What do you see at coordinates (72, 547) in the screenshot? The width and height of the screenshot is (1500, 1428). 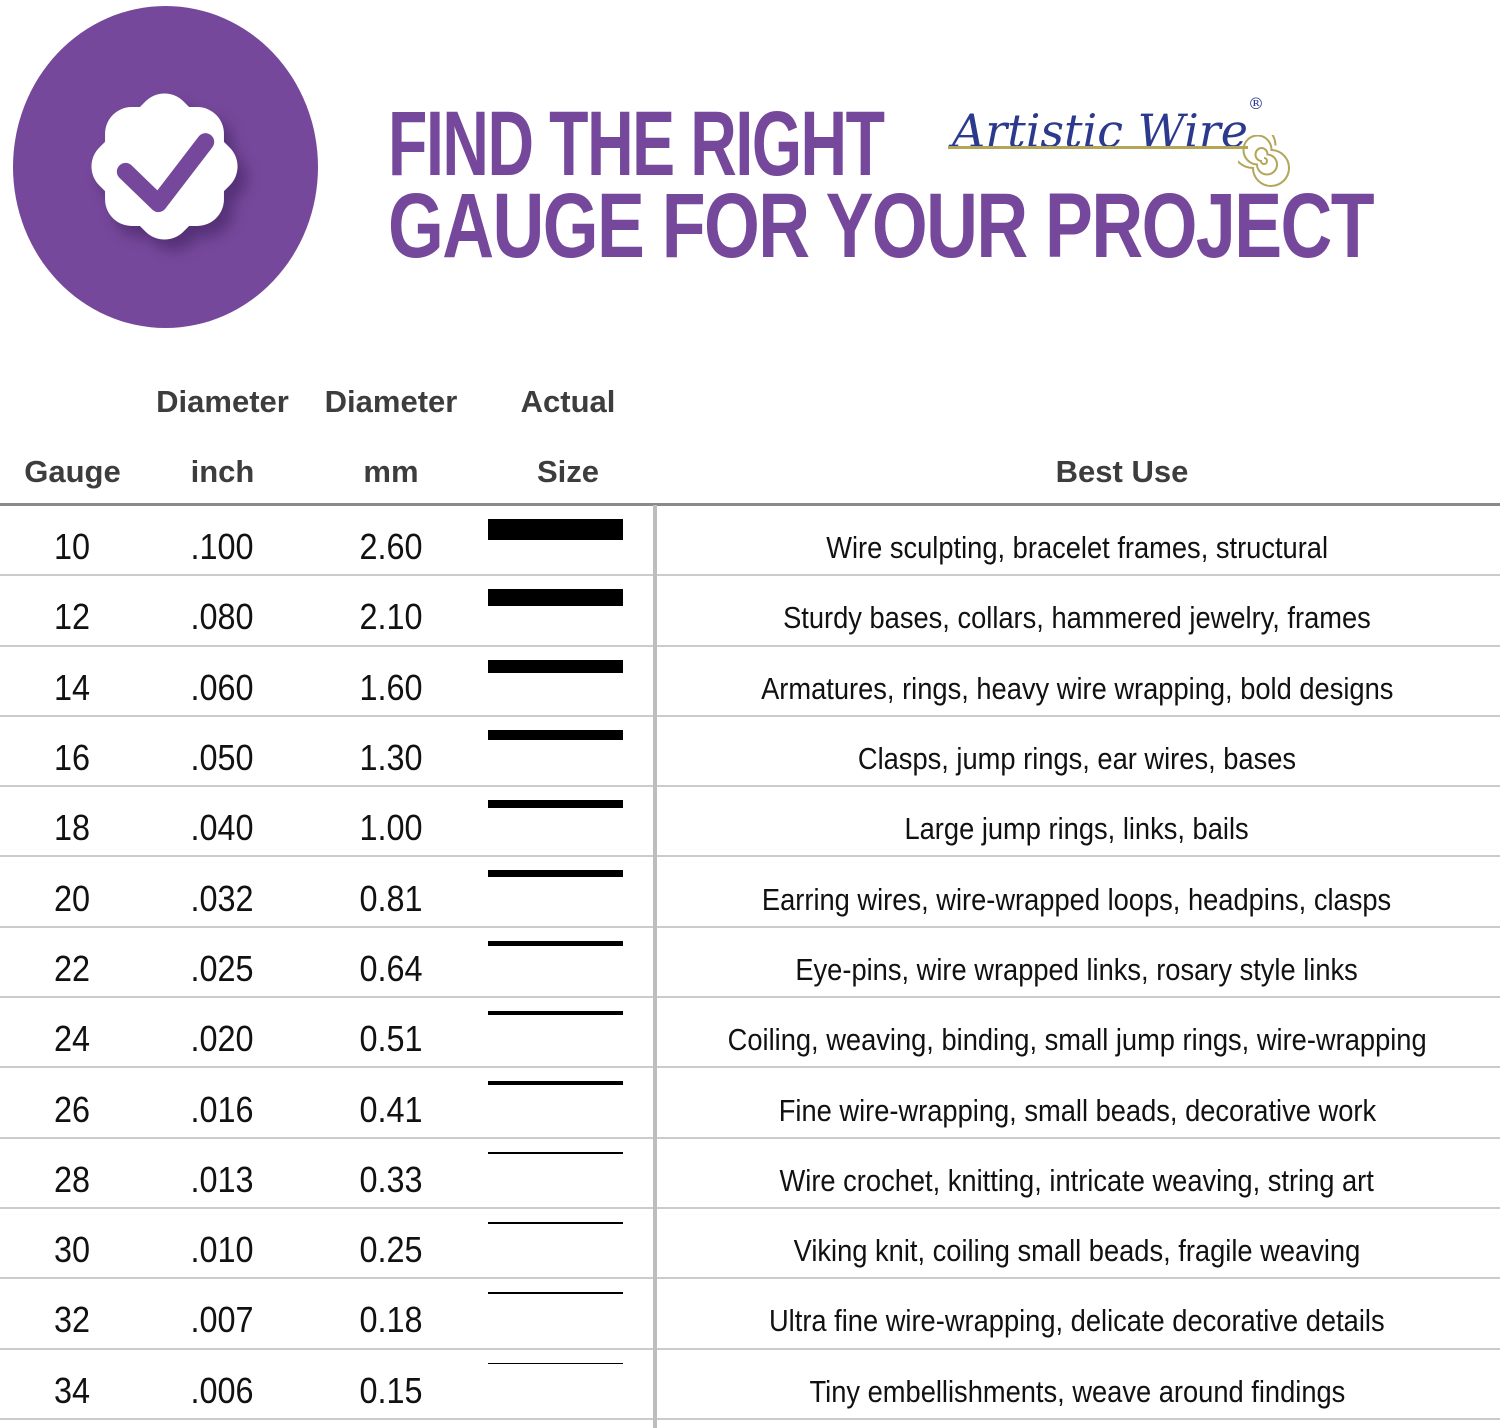 I see `gauge-value: 10` at bounding box center [72, 547].